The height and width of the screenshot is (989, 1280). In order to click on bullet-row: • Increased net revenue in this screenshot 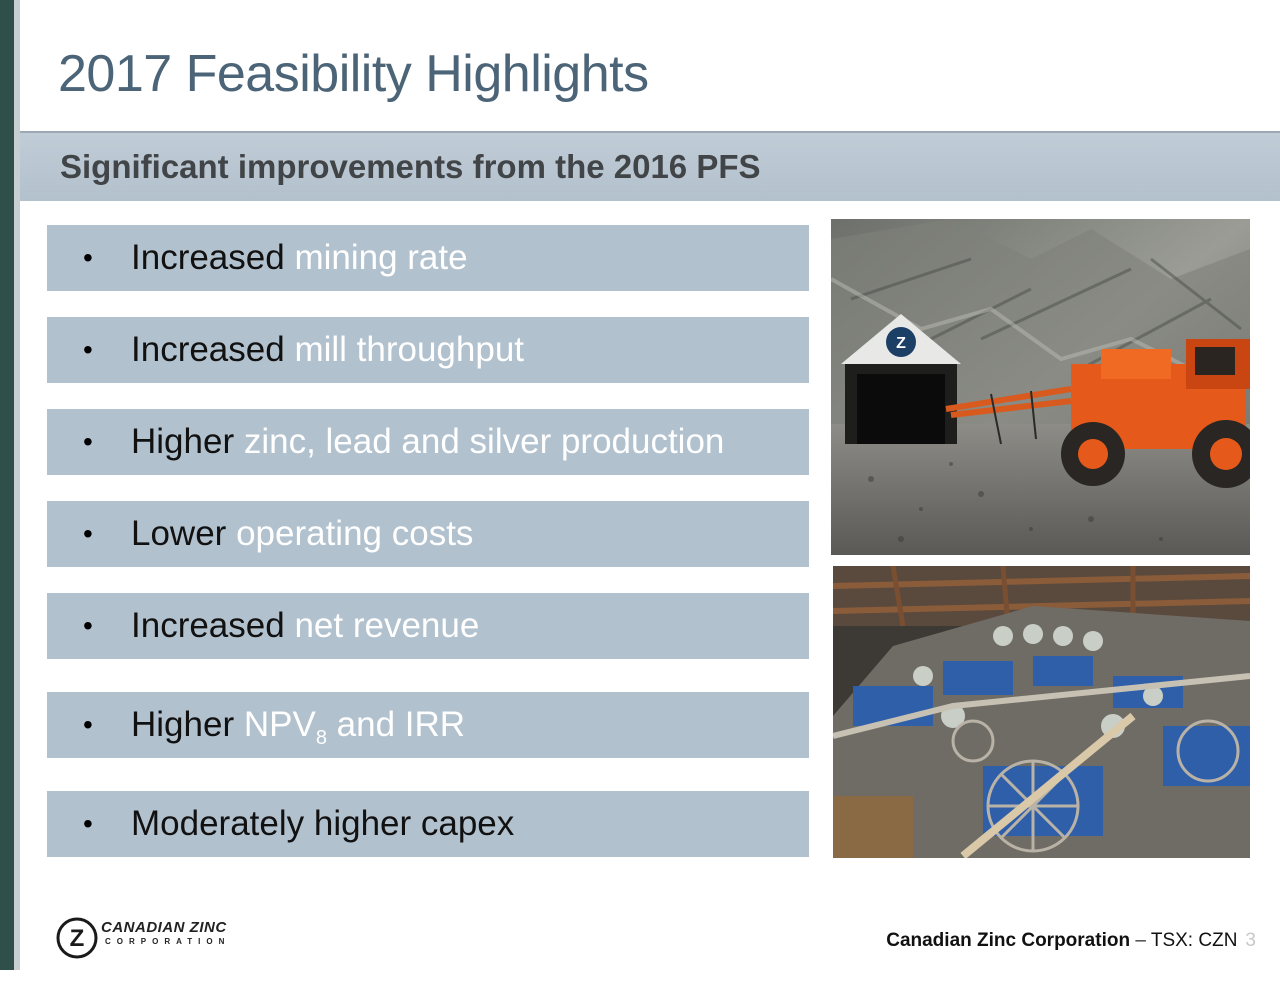, I will do `click(428, 626)`.